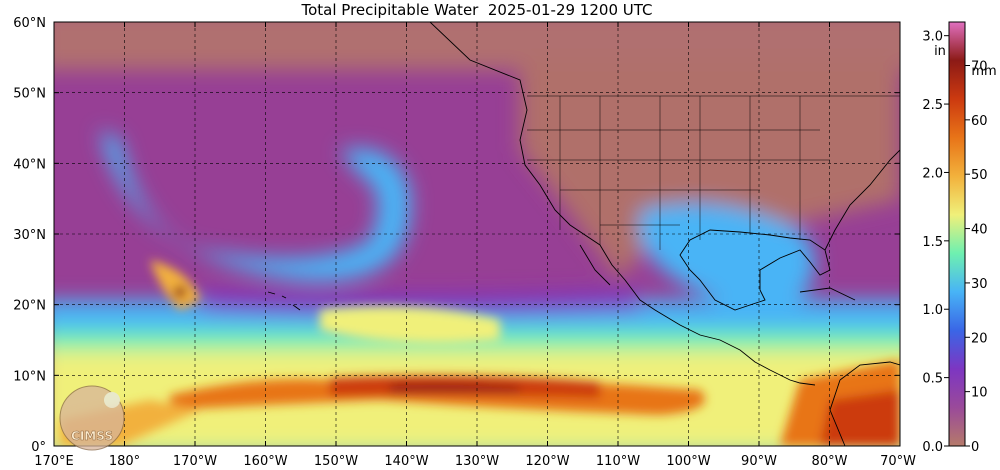 The width and height of the screenshot is (1000, 470). Describe the element at coordinates (979, 284) in the screenshot. I see `colorbar-label-mm: 30` at that location.